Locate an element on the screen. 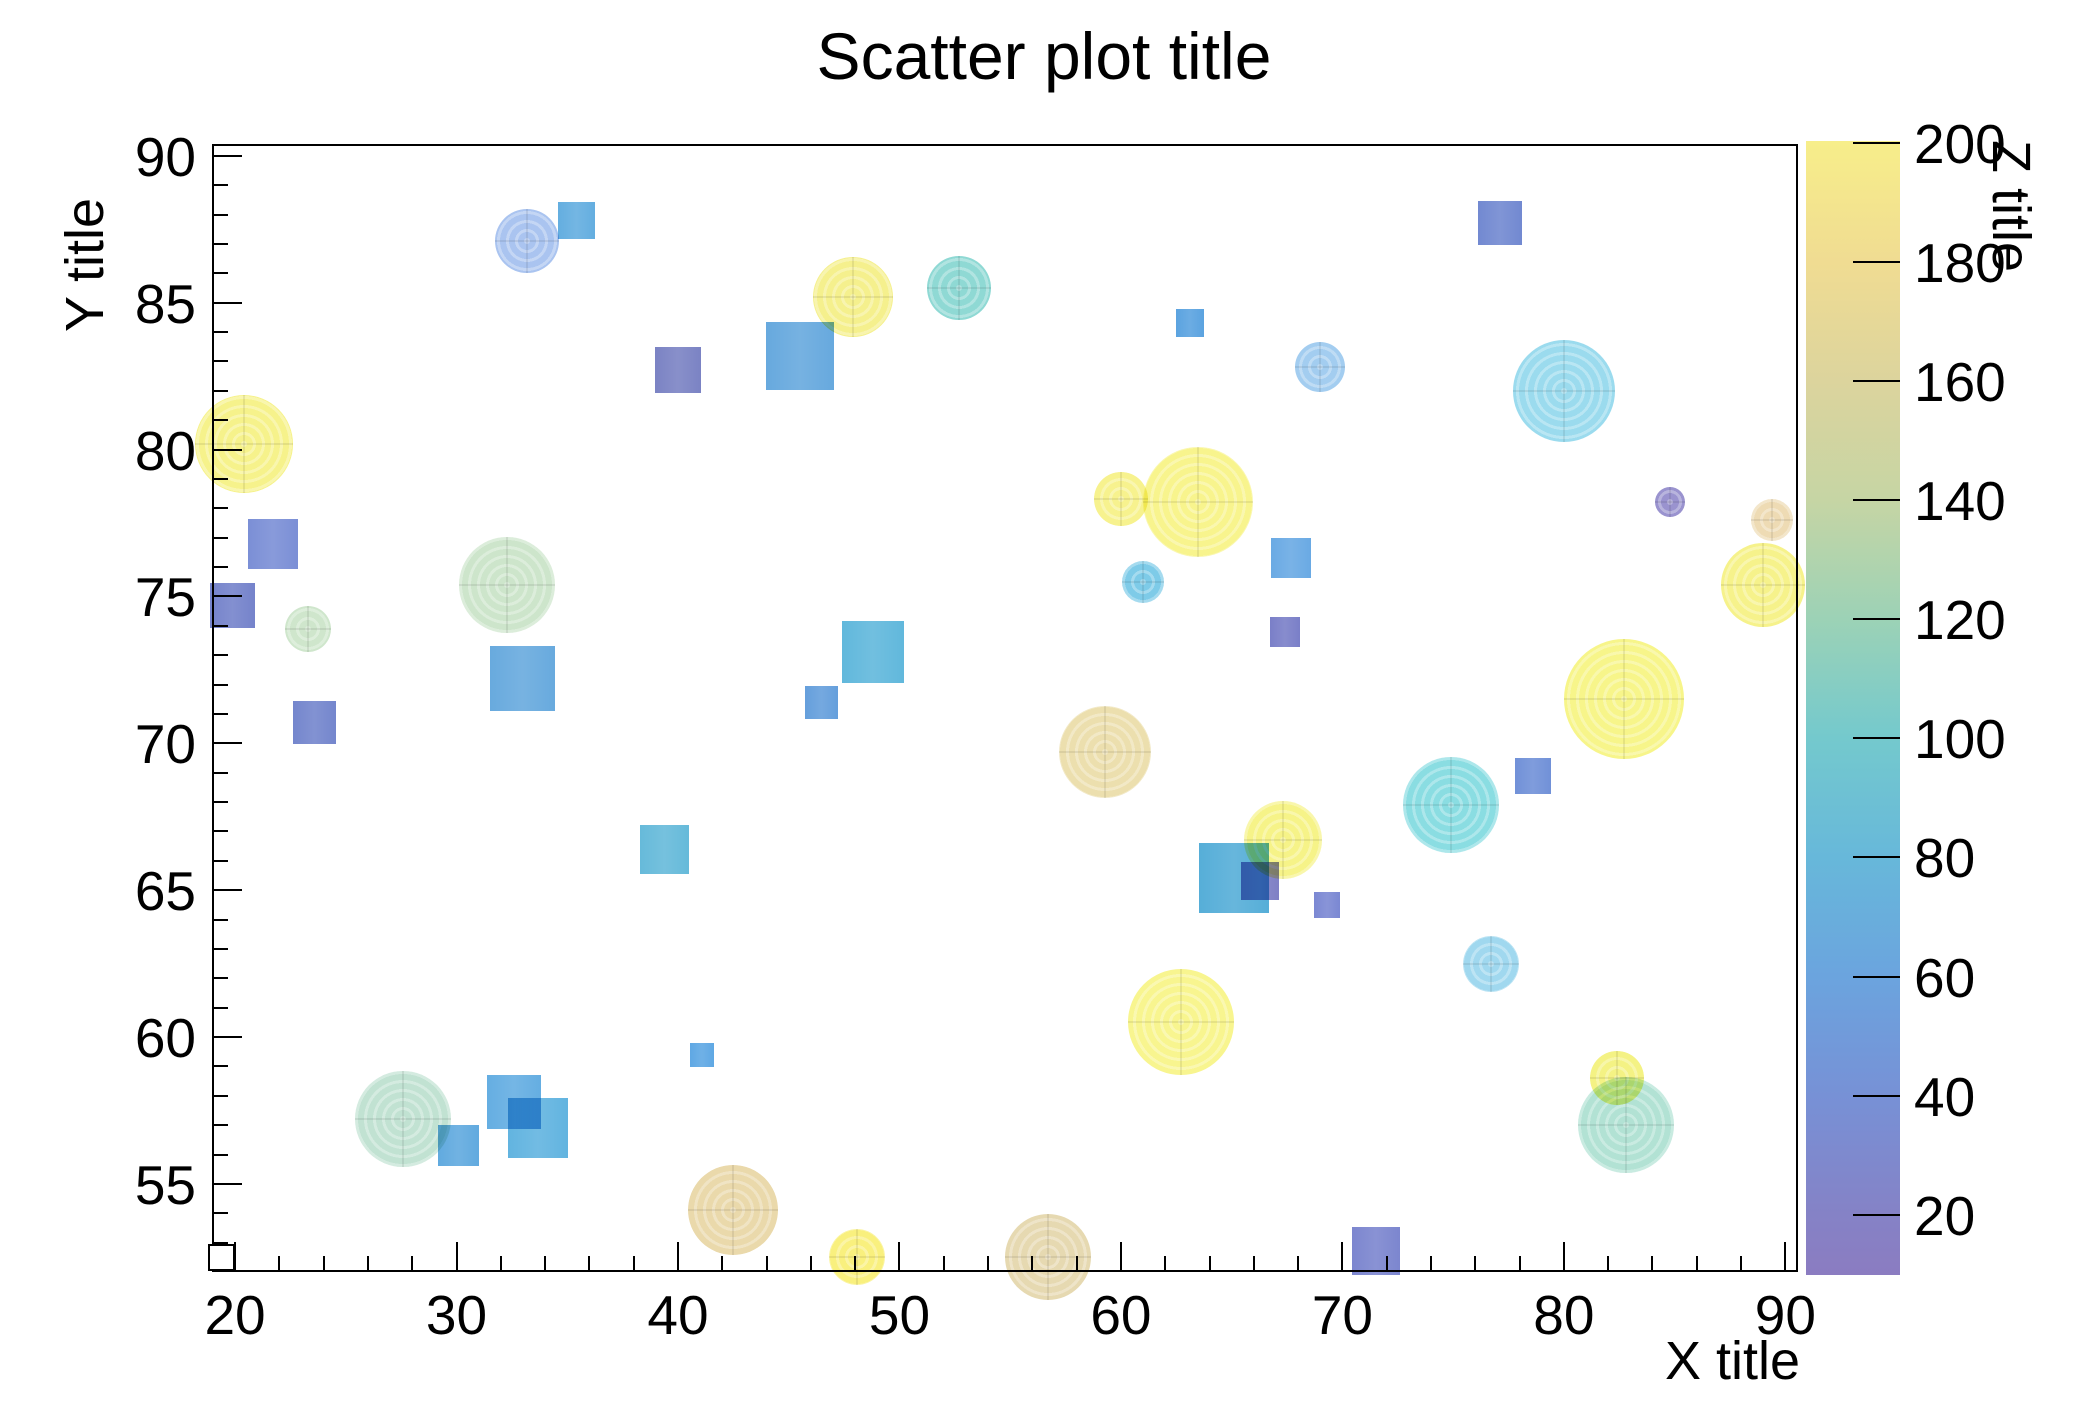  y-tick-label: 70 is located at coordinates (165, 744).